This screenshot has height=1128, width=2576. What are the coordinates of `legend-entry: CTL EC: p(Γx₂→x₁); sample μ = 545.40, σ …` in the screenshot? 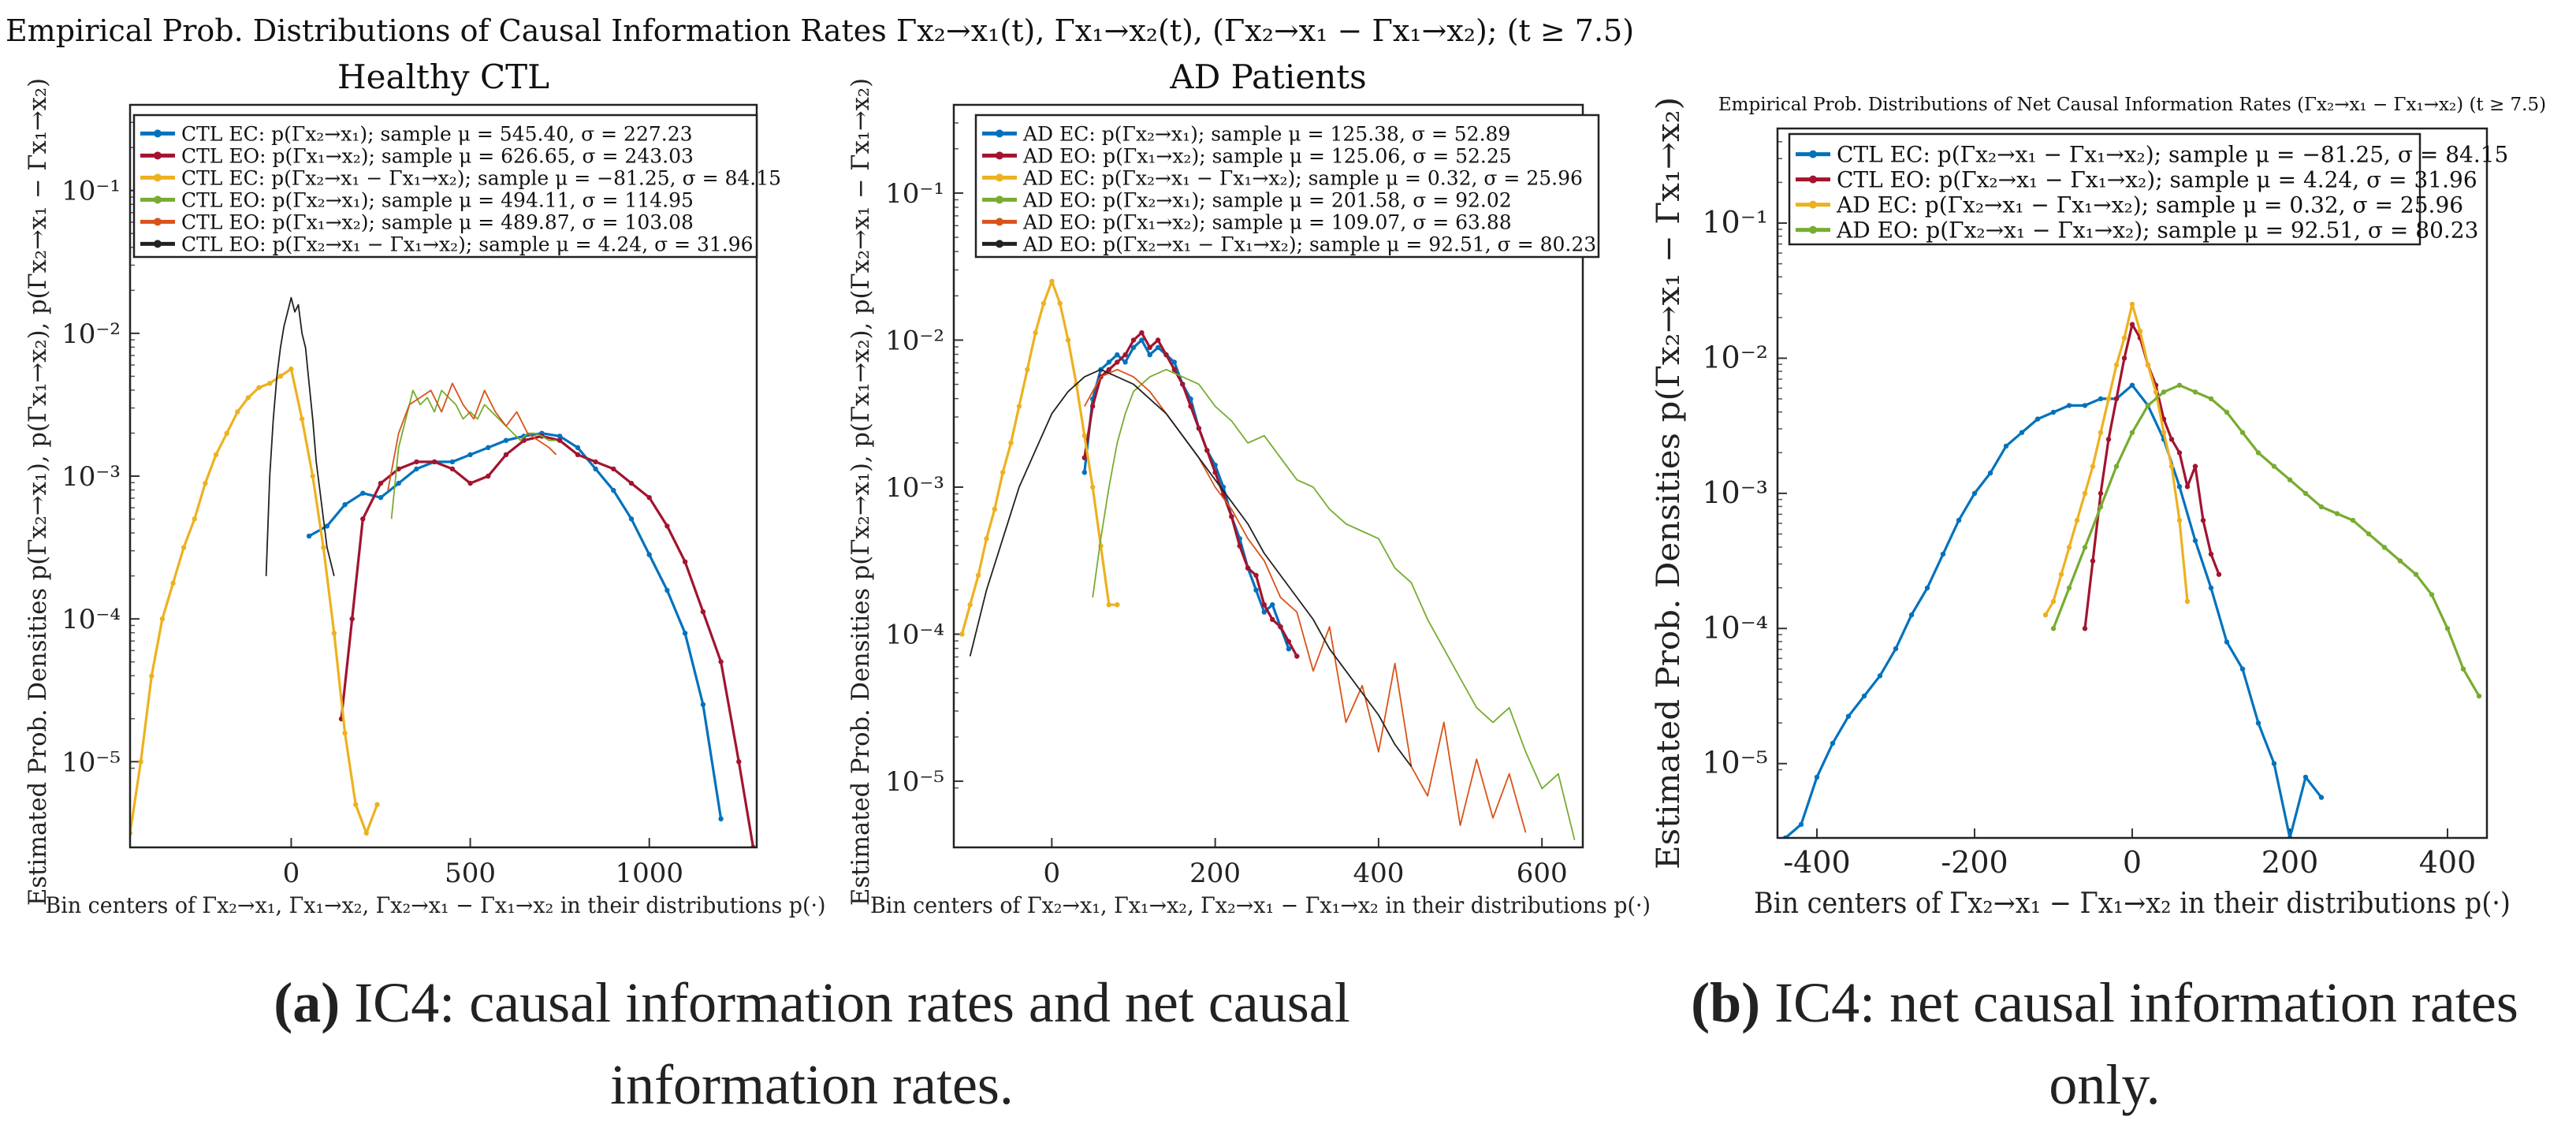 It's located at (437, 133).